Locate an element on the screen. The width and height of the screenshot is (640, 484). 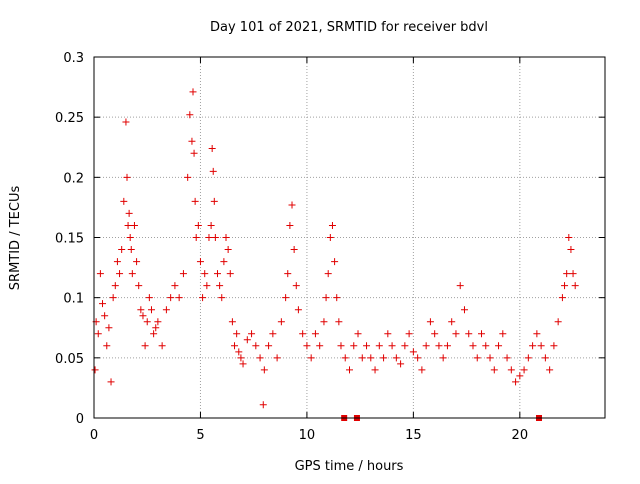
x-tick-label: 15 is located at coordinates (413, 435).